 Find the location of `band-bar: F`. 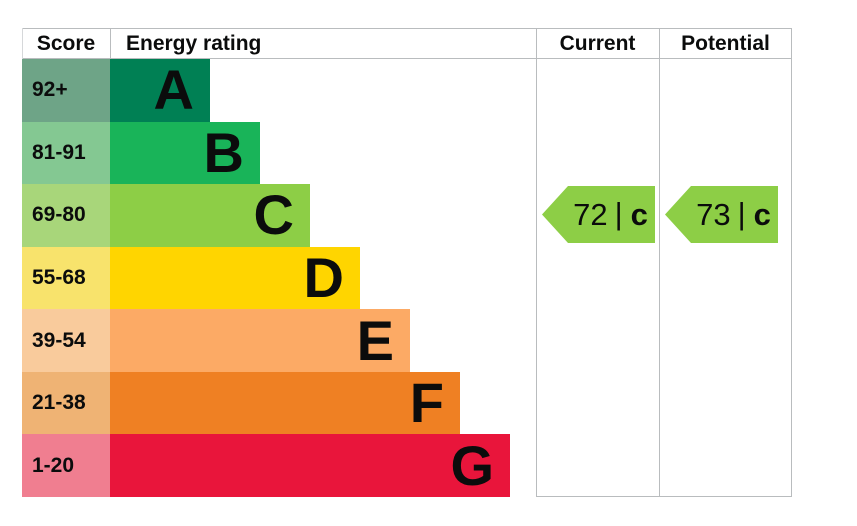

band-bar: F is located at coordinates (285, 403).